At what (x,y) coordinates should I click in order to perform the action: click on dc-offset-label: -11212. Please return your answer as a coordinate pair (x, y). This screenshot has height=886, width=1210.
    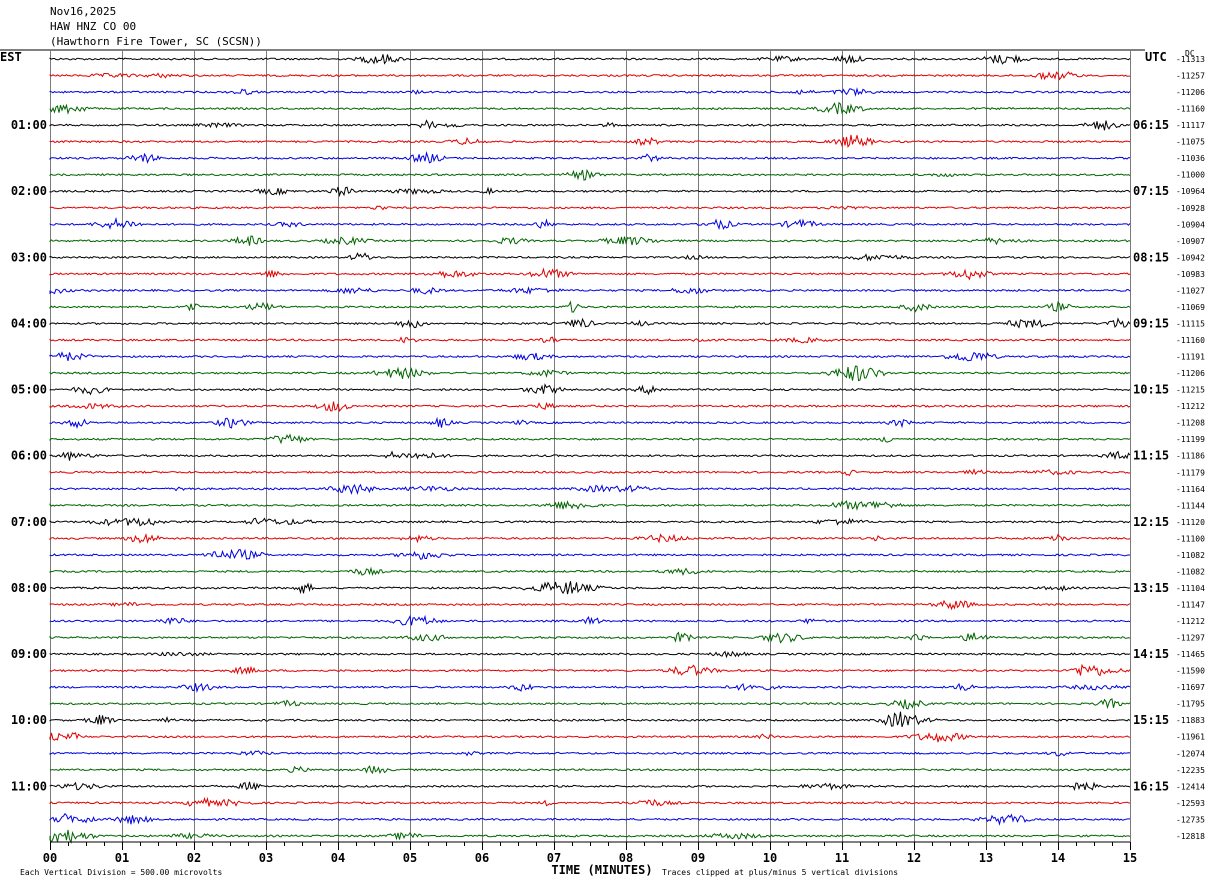
    Looking at the image, I should click on (1190, 406).